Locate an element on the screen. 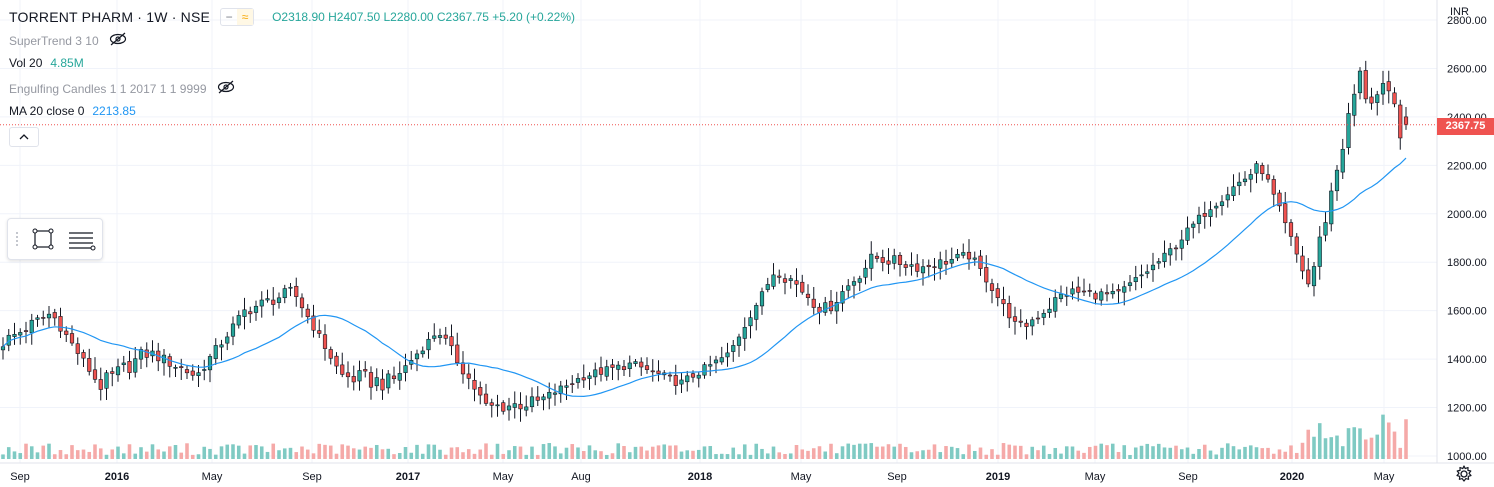 The height and width of the screenshot is (487, 1494). volume-label: Vol 20 is located at coordinates (26, 63).